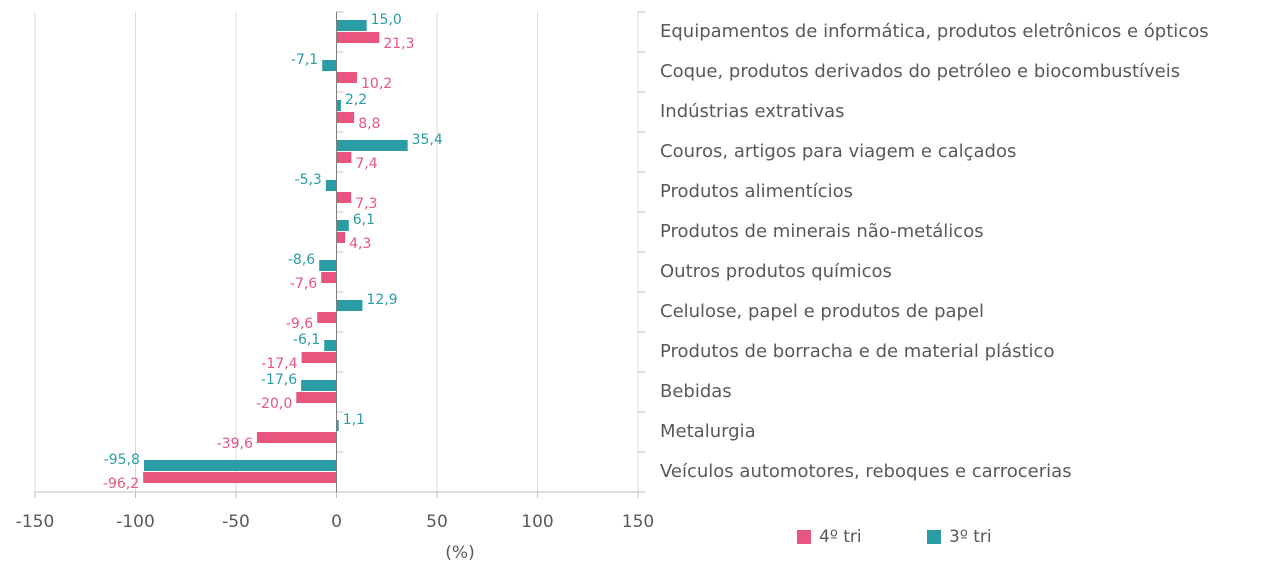 The image size is (1266, 565). Describe the element at coordinates (696, 391) in the screenshot. I see `category-label: Bebidas` at that location.